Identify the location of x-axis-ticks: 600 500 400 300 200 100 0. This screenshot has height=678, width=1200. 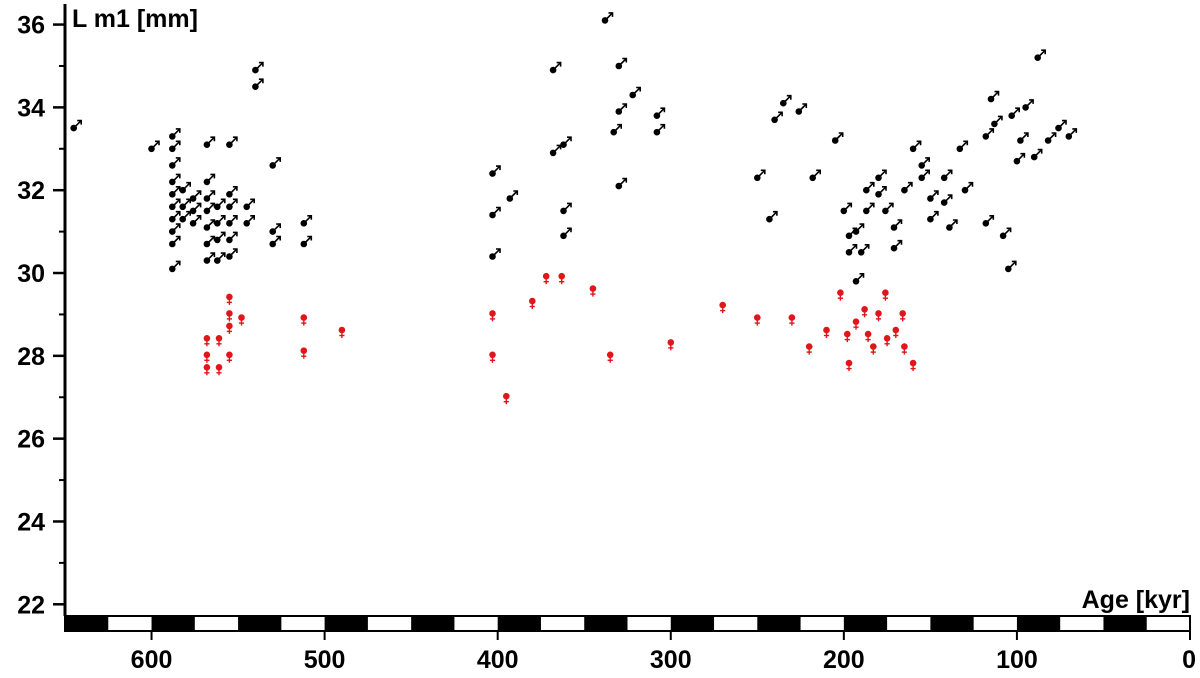
(663, 652).